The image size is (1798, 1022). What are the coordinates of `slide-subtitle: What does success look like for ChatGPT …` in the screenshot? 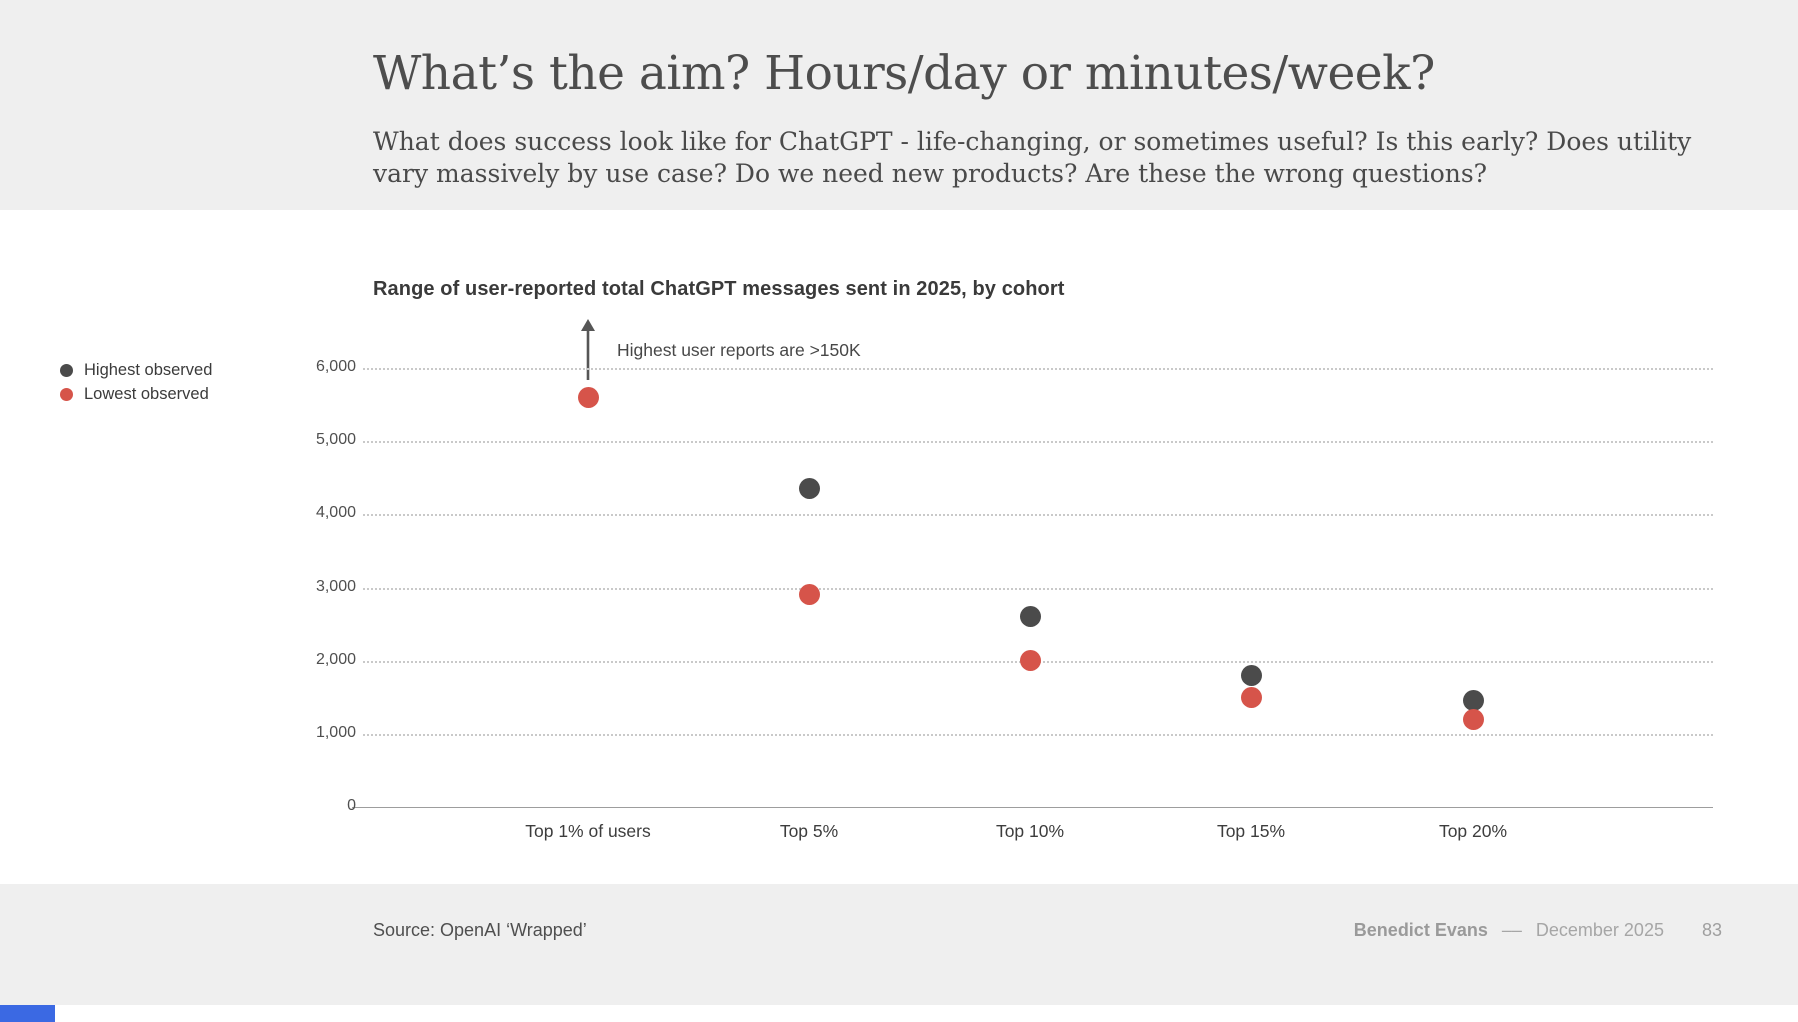 It's located at (1032, 157).